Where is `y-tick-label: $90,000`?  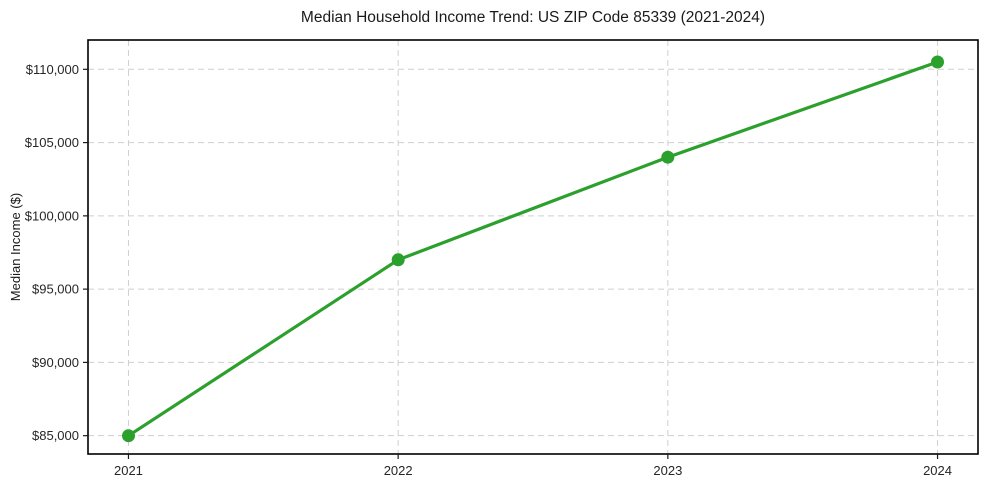 y-tick-label: $90,000 is located at coordinates (55, 362).